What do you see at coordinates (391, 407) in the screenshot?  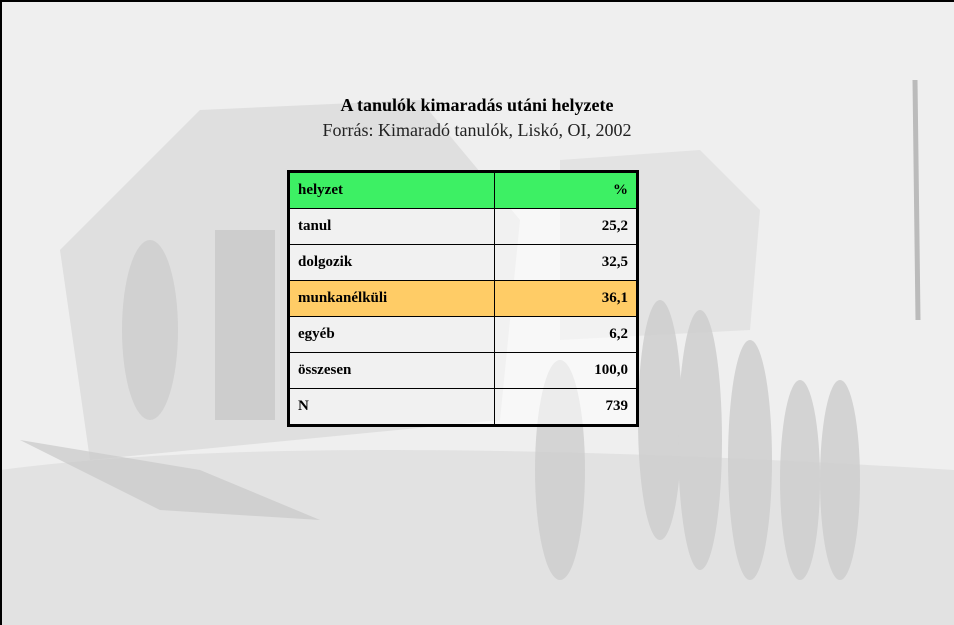 I see `cell: N` at bounding box center [391, 407].